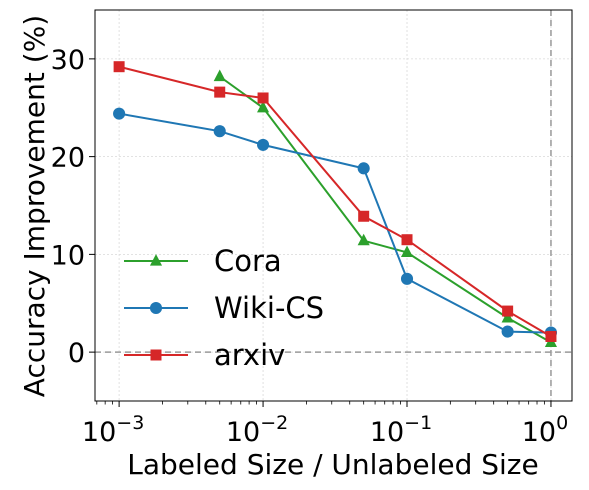 This screenshot has height=490, width=589. I want to click on x-tick-exponent: −1, so click(418, 423).